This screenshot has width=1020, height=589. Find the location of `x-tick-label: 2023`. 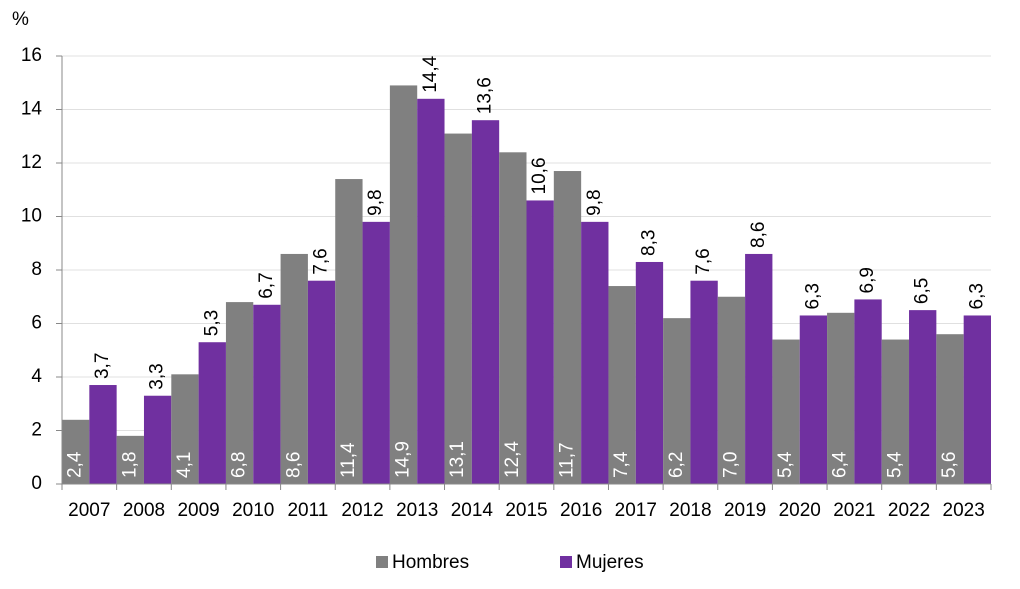

x-tick-label: 2023 is located at coordinates (964, 510).